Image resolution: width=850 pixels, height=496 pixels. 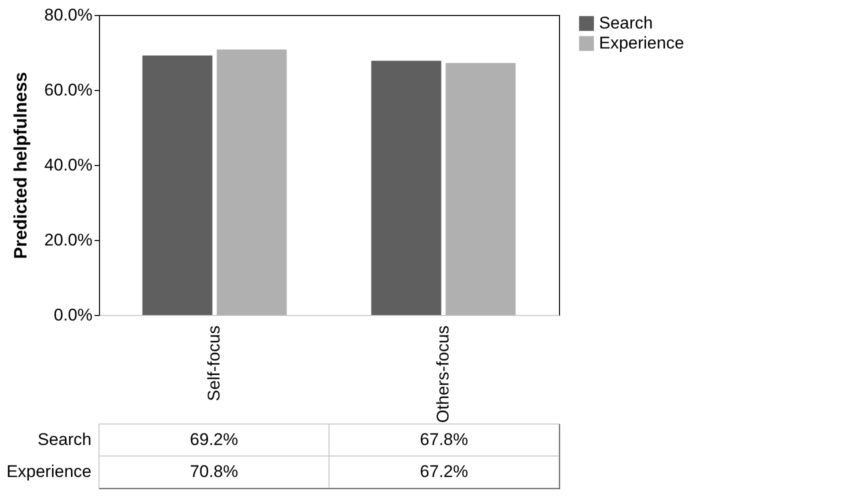 I want to click on legend-label: Experience, so click(x=641, y=43).